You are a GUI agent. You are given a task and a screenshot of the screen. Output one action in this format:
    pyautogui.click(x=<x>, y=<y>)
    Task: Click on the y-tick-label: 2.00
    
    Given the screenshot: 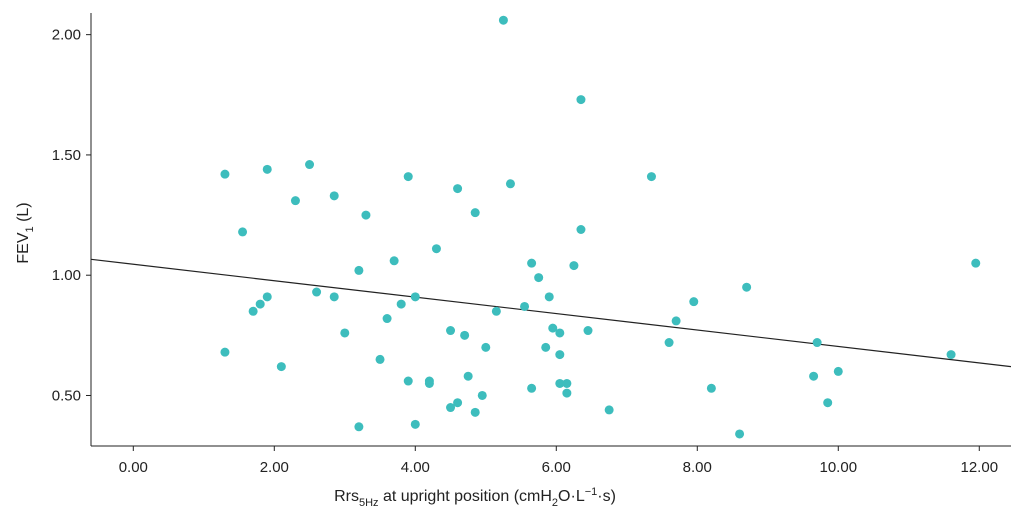 What is the action you would take?
    pyautogui.click(x=66, y=35)
    